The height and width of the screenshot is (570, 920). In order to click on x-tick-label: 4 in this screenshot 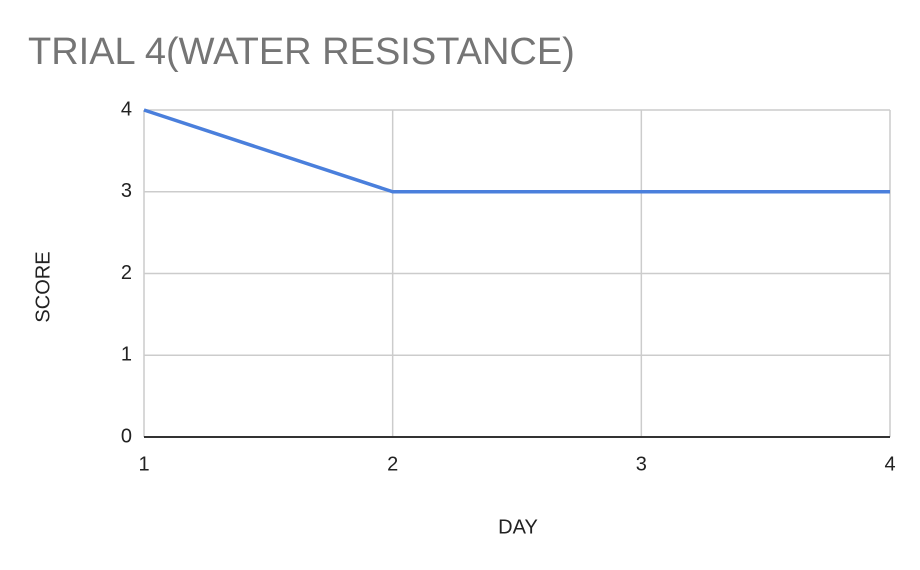, I will do `click(889, 464)`.